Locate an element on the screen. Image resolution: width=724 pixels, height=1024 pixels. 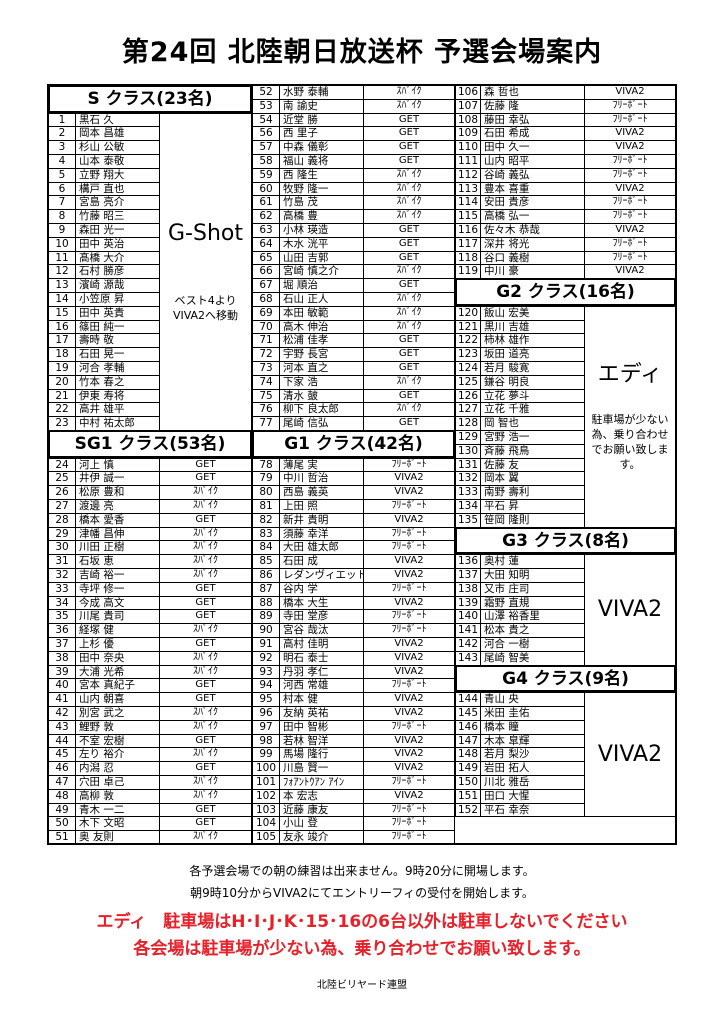
entry-number: 94 is located at coordinates (266, 686).